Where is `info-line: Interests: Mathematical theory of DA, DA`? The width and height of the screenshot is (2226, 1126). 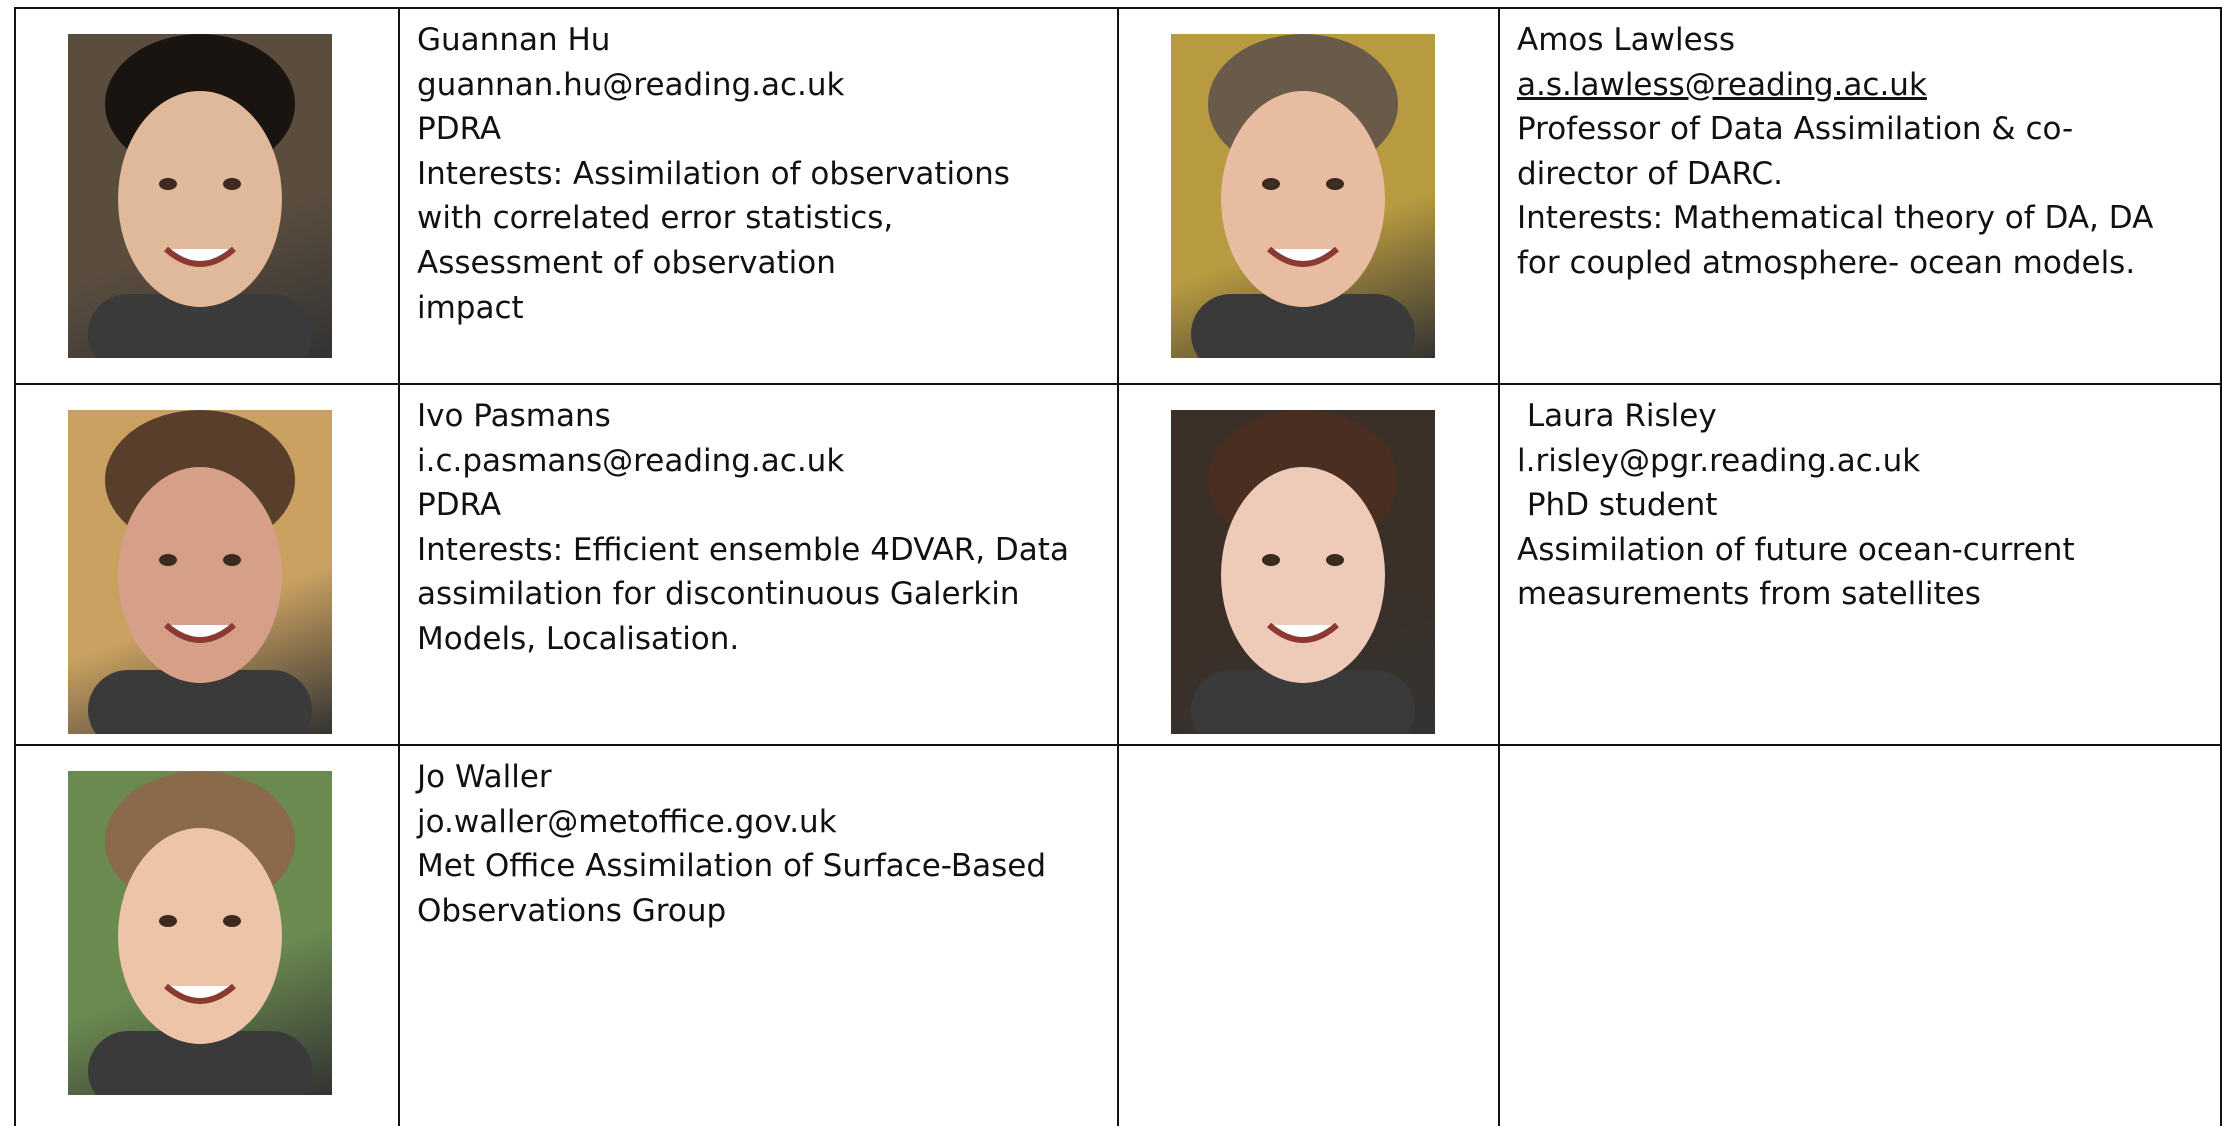 info-line: Interests: Mathematical theory of DA, DA is located at coordinates (1835, 218).